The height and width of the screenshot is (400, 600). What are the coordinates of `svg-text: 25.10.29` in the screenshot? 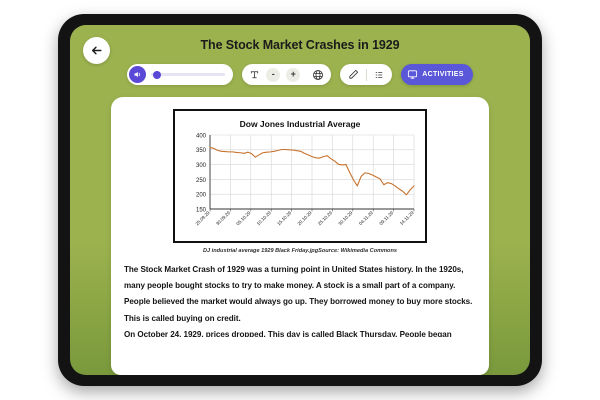 It's located at (325, 218).